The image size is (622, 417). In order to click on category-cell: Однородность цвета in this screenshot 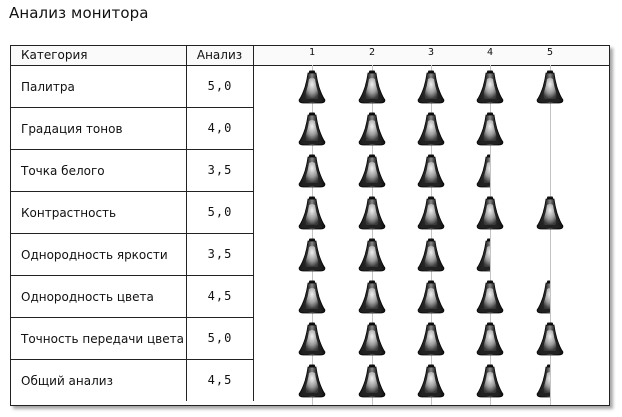, I will do `click(99, 297)`.